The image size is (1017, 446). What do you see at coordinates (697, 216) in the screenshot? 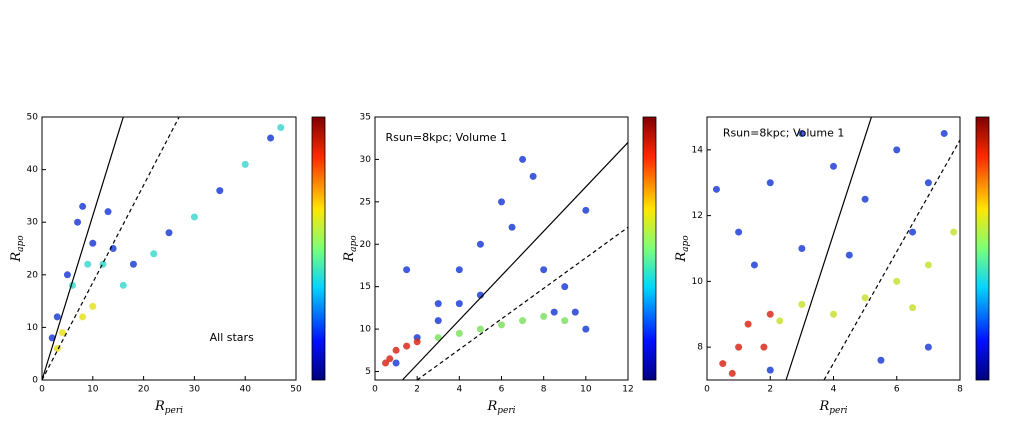
I see `y-tick-label: 12` at bounding box center [697, 216].